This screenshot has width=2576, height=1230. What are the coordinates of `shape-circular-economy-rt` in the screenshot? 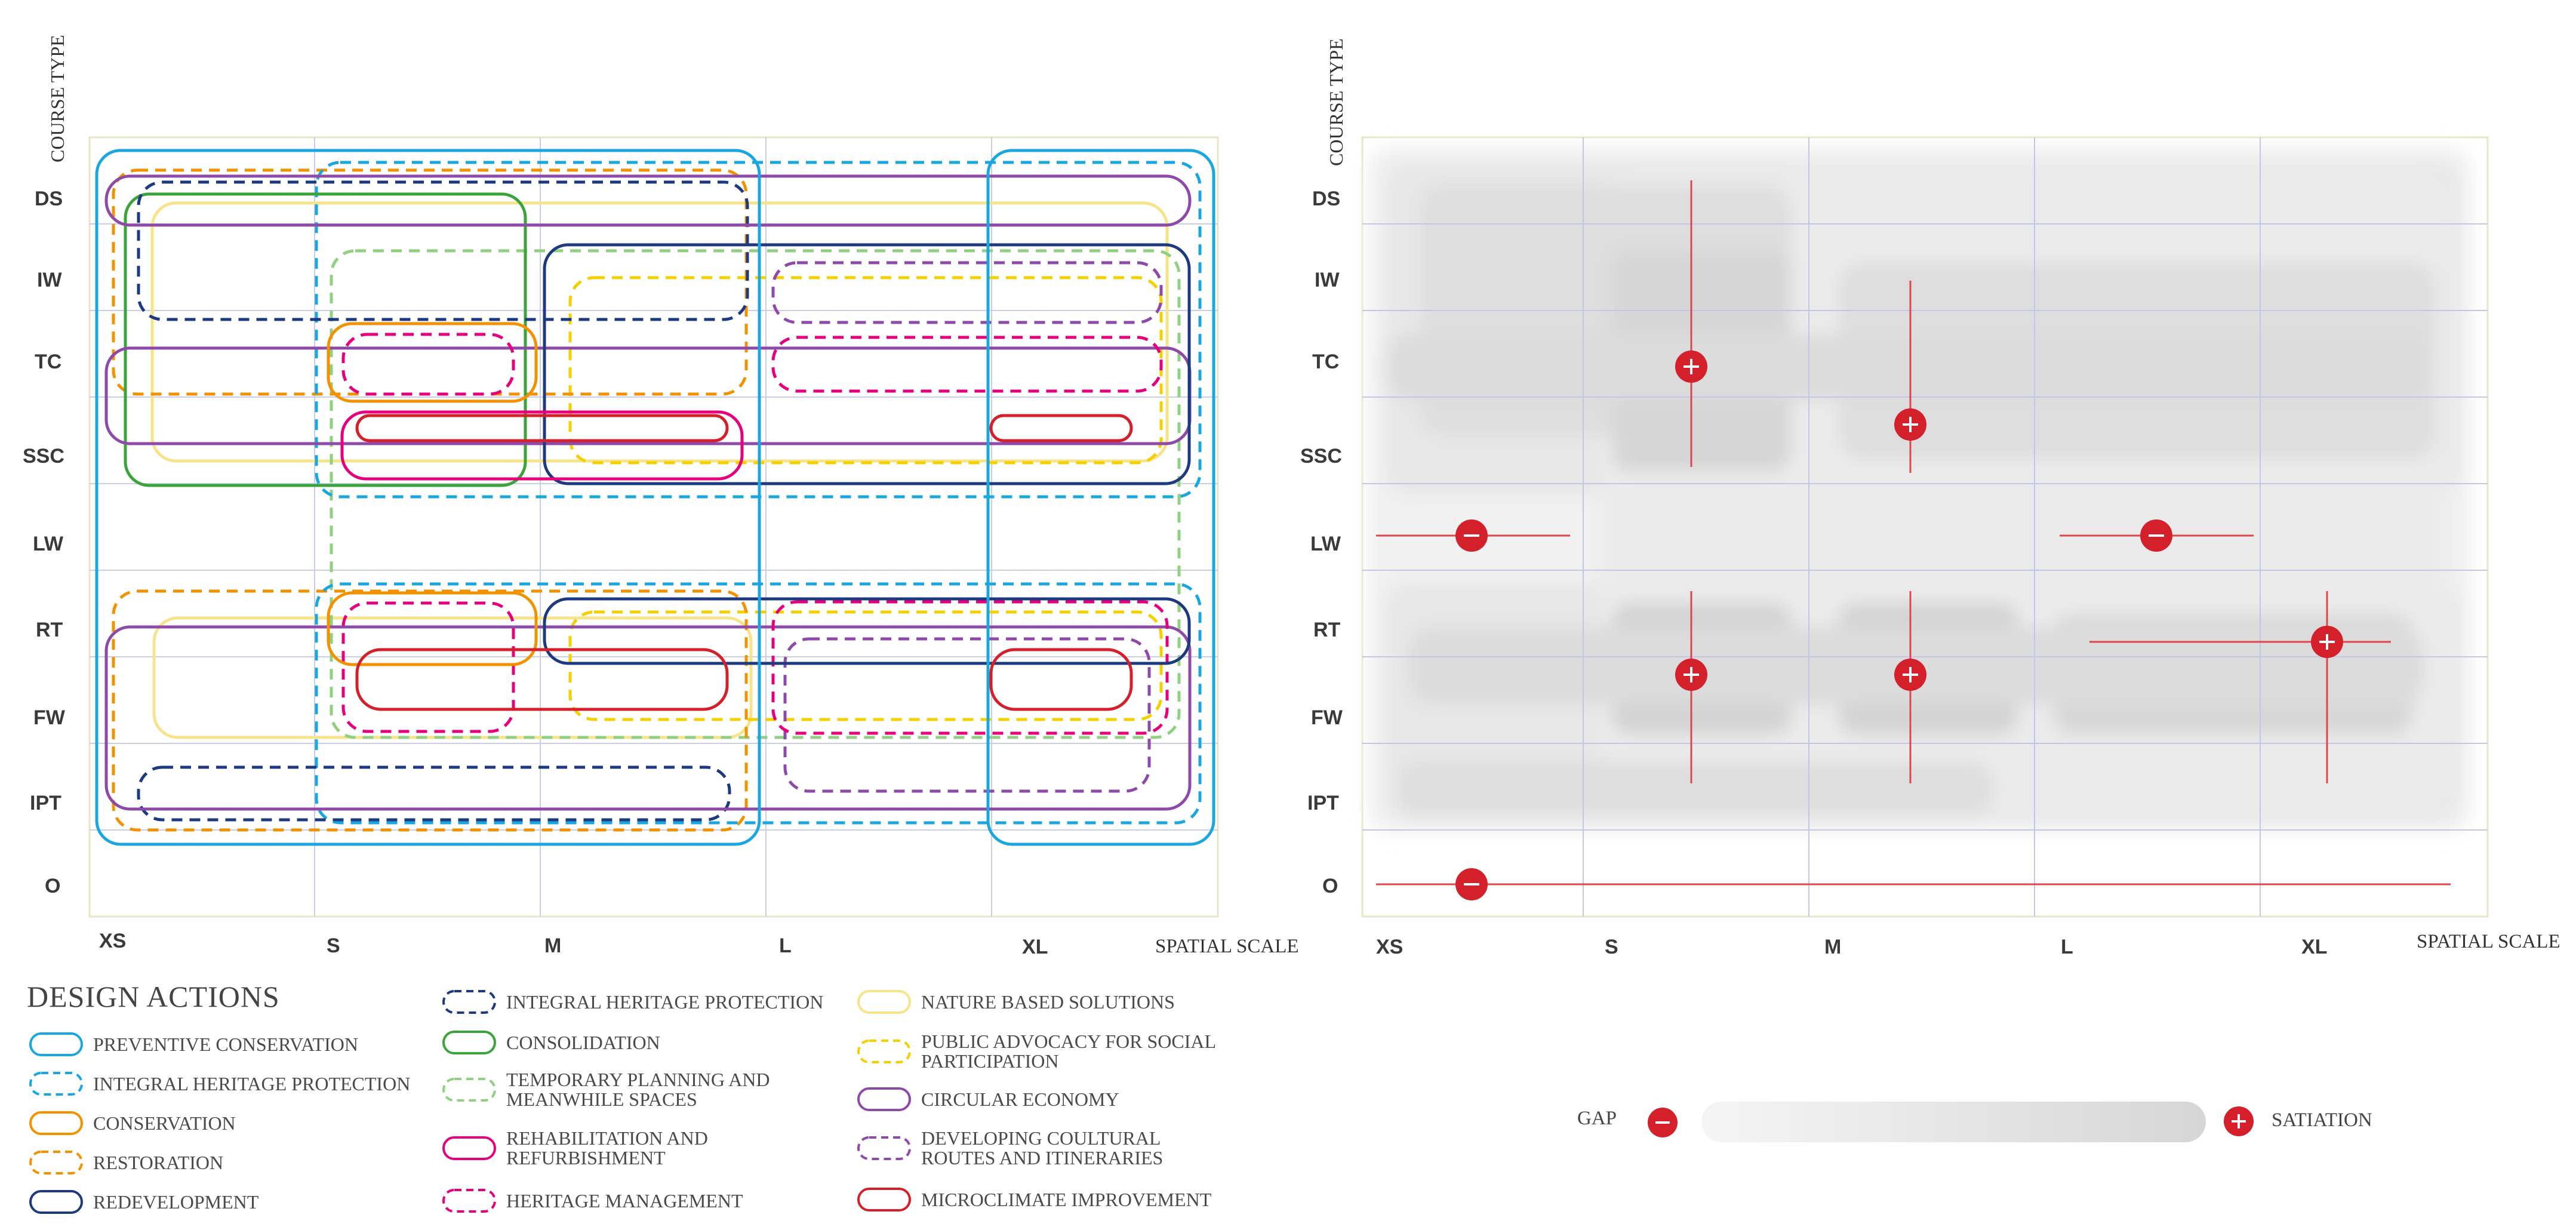 It's located at (648, 718).